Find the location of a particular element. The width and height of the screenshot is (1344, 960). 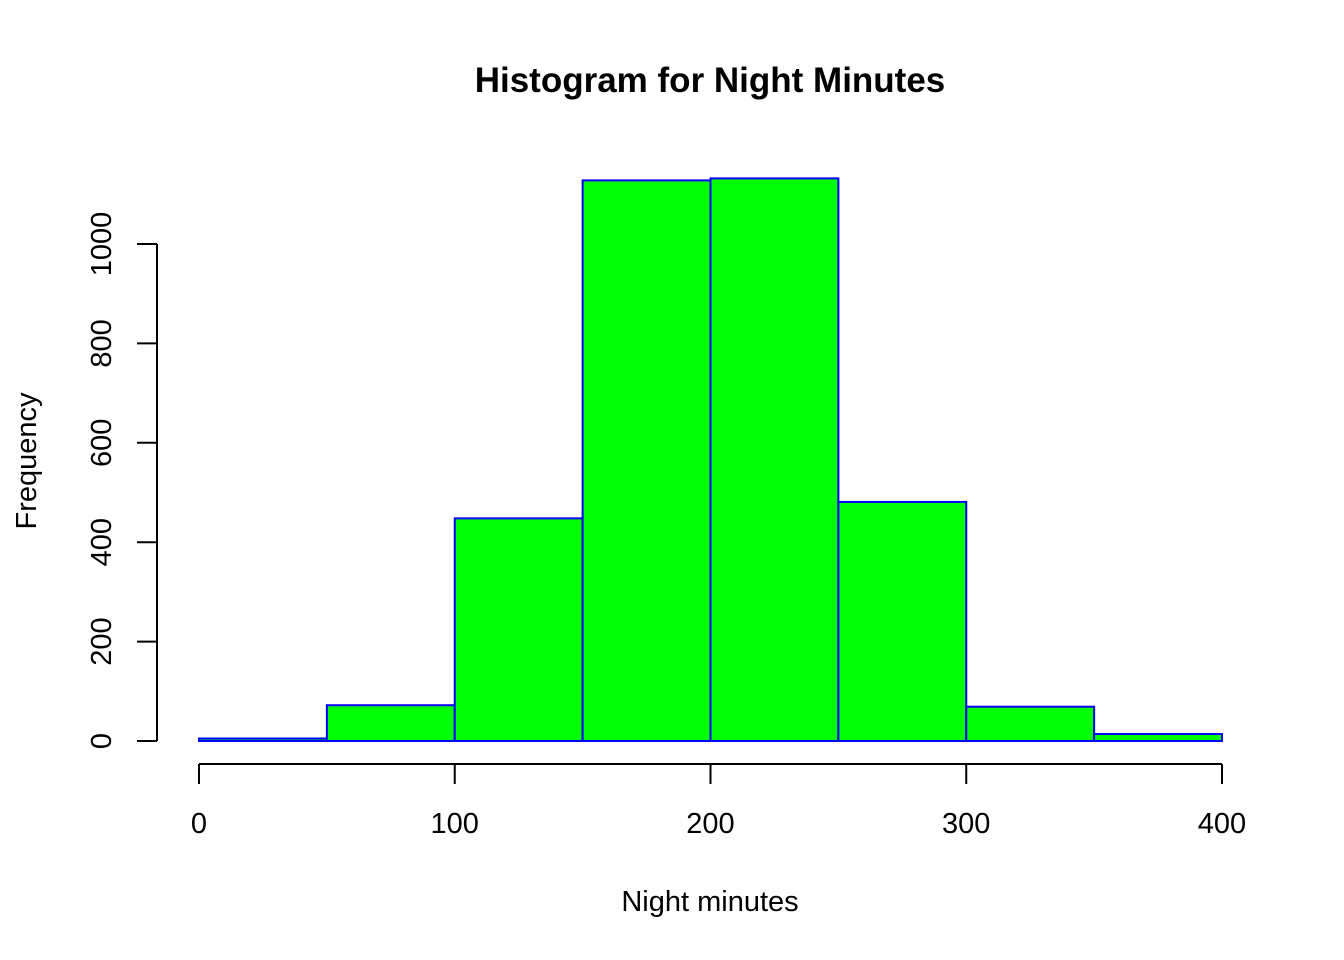

y-tick-label: 1000 is located at coordinates (102, 244).